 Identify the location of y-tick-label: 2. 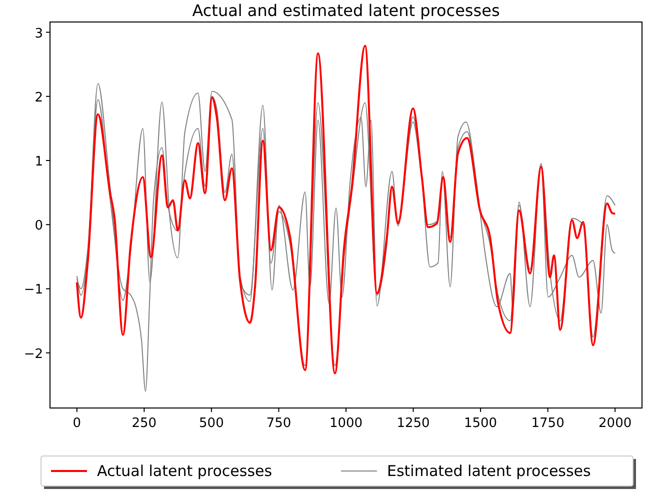
(38, 98).